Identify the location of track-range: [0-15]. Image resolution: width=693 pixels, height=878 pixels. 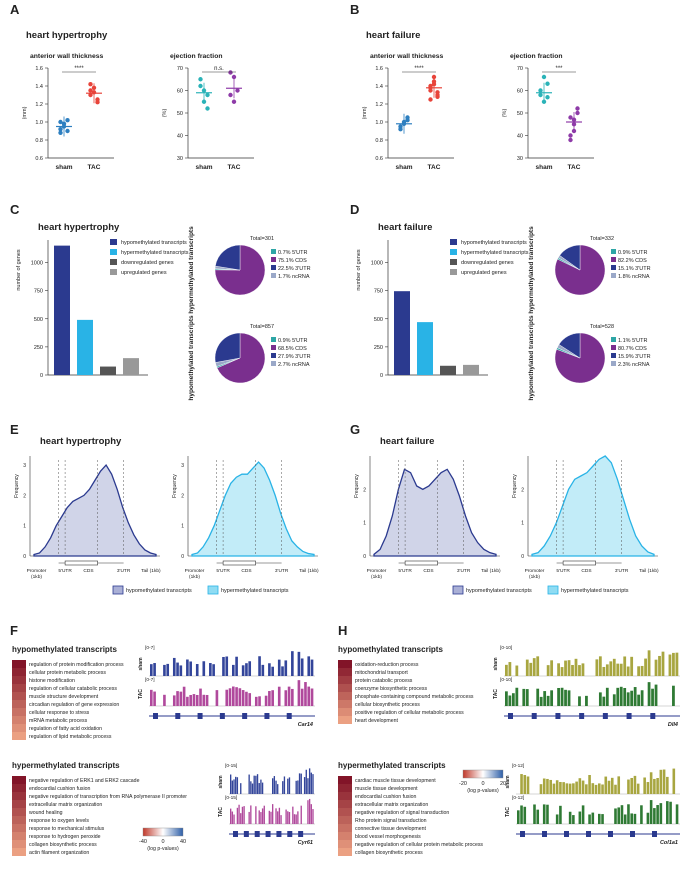
(231, 798).